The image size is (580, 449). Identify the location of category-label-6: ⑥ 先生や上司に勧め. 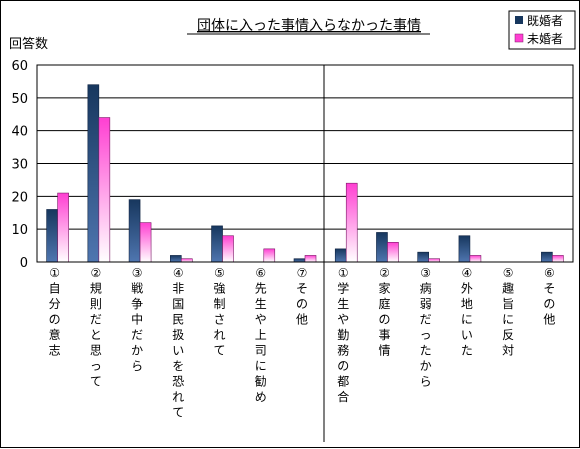
(261, 335).